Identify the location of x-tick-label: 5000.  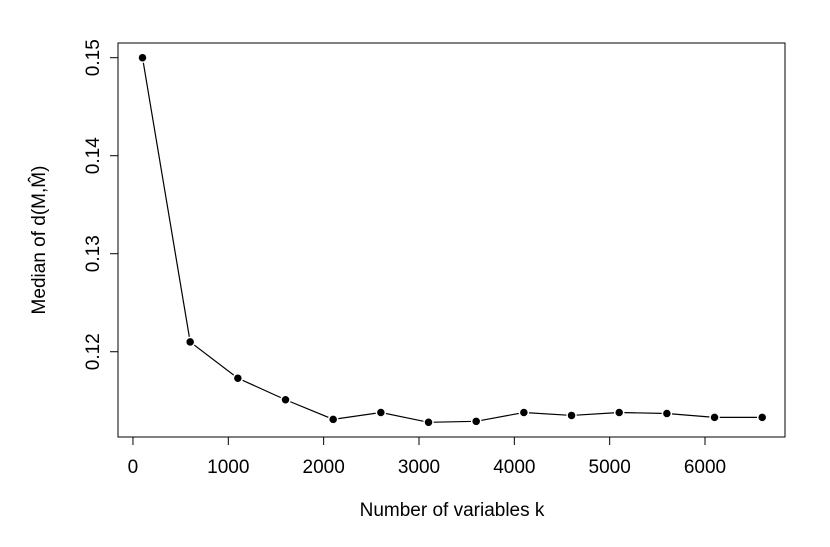
(610, 467).